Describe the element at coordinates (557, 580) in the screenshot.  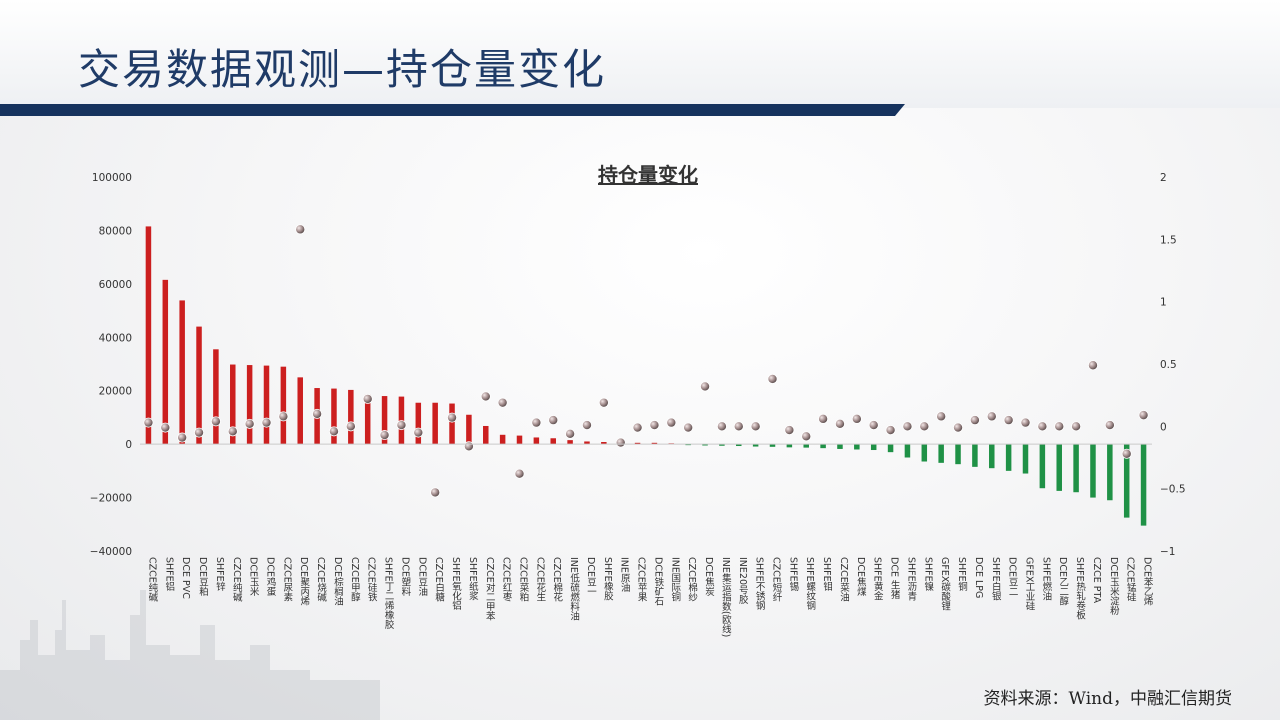
I see `category-label: CZCE棉花` at that location.